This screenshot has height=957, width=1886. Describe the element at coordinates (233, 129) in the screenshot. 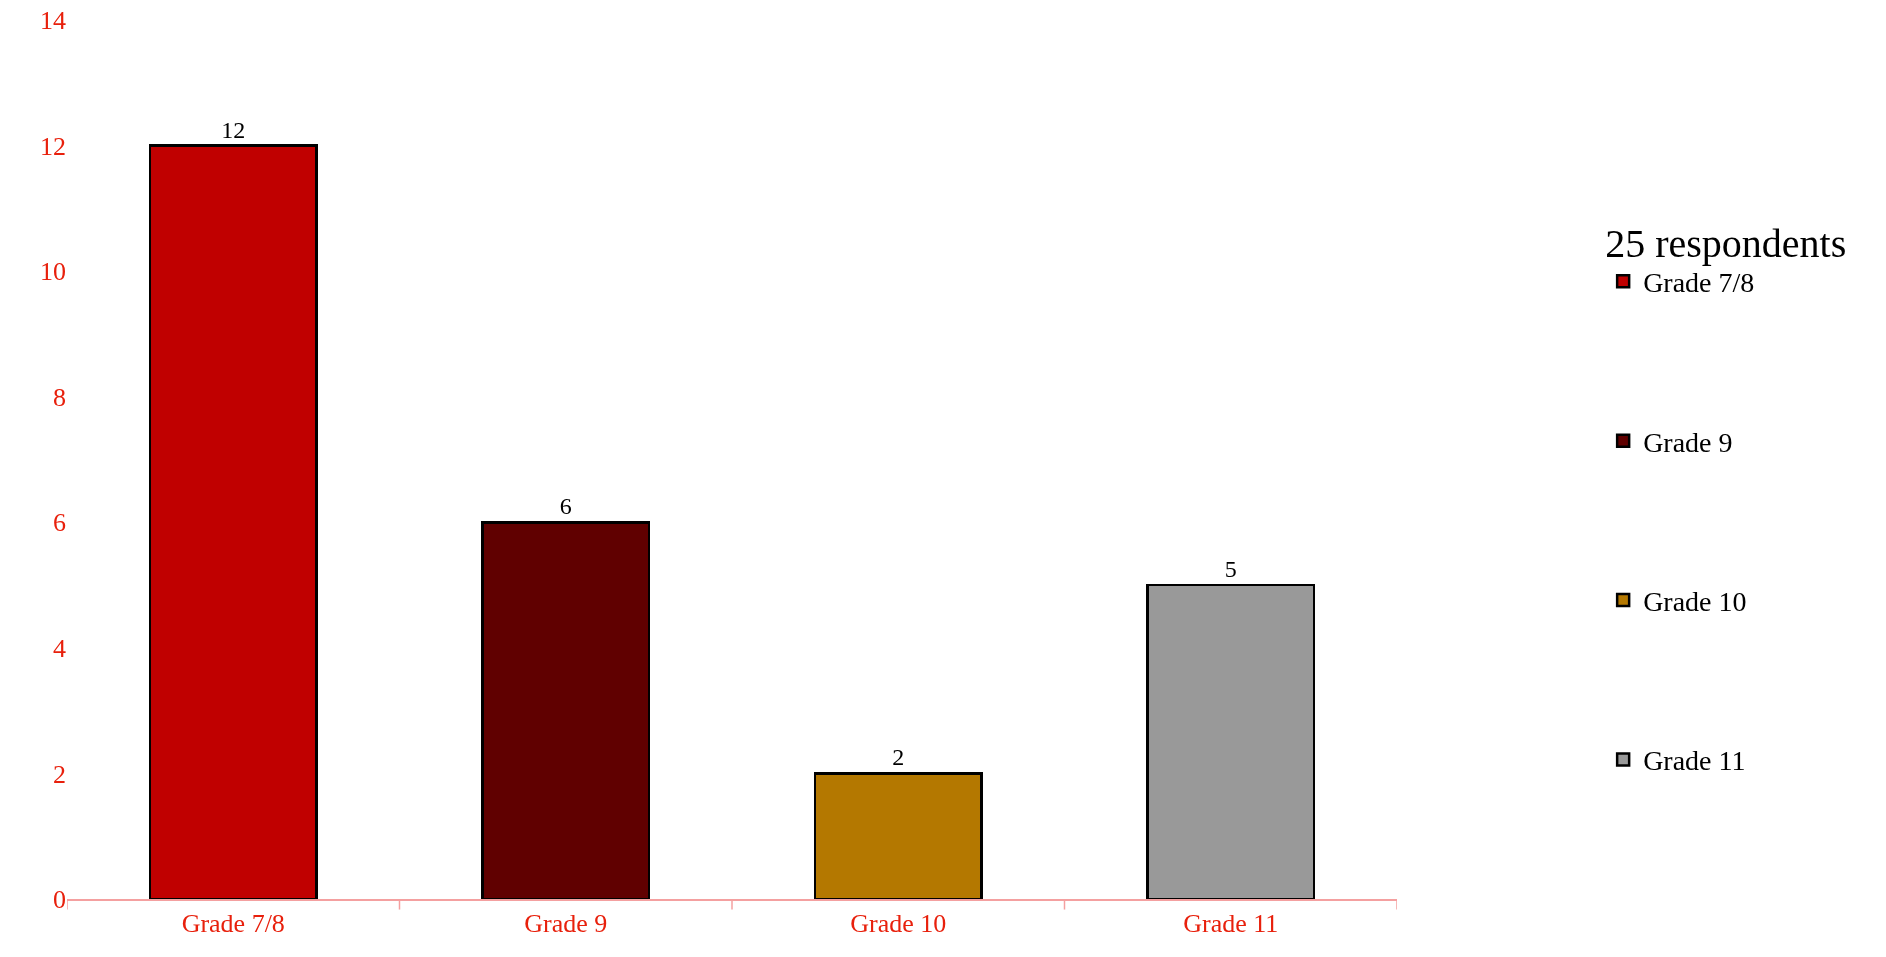

I see `data-label: 12` at that location.